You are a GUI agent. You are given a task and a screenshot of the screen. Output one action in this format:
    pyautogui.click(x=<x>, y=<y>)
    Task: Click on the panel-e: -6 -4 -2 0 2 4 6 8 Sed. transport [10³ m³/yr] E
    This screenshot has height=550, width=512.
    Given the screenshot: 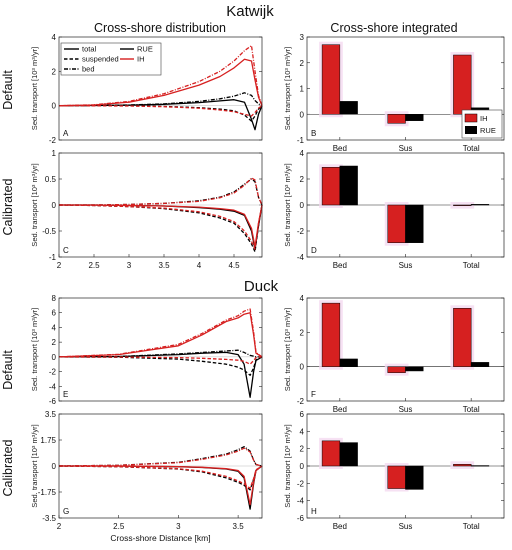 What is the action you would take?
    pyautogui.click(x=146, y=350)
    